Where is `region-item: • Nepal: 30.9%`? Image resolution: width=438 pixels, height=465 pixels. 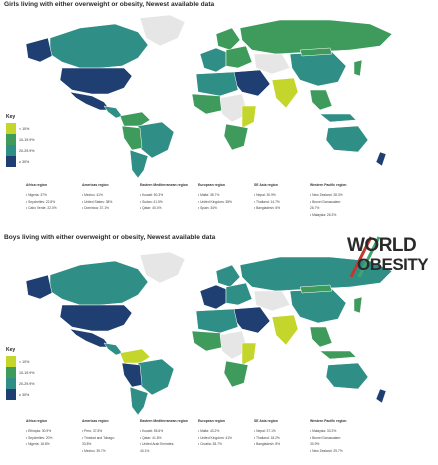
region-item: • Nepal: 30.9% is located at coordinates (265, 195).